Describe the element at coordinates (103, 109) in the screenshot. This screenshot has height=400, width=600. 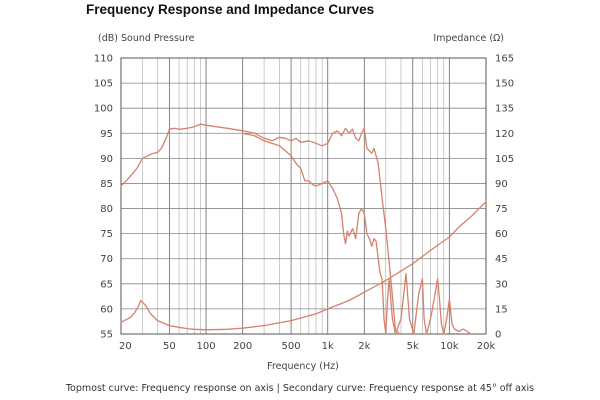
I see `left-tick-label: 100` at that location.